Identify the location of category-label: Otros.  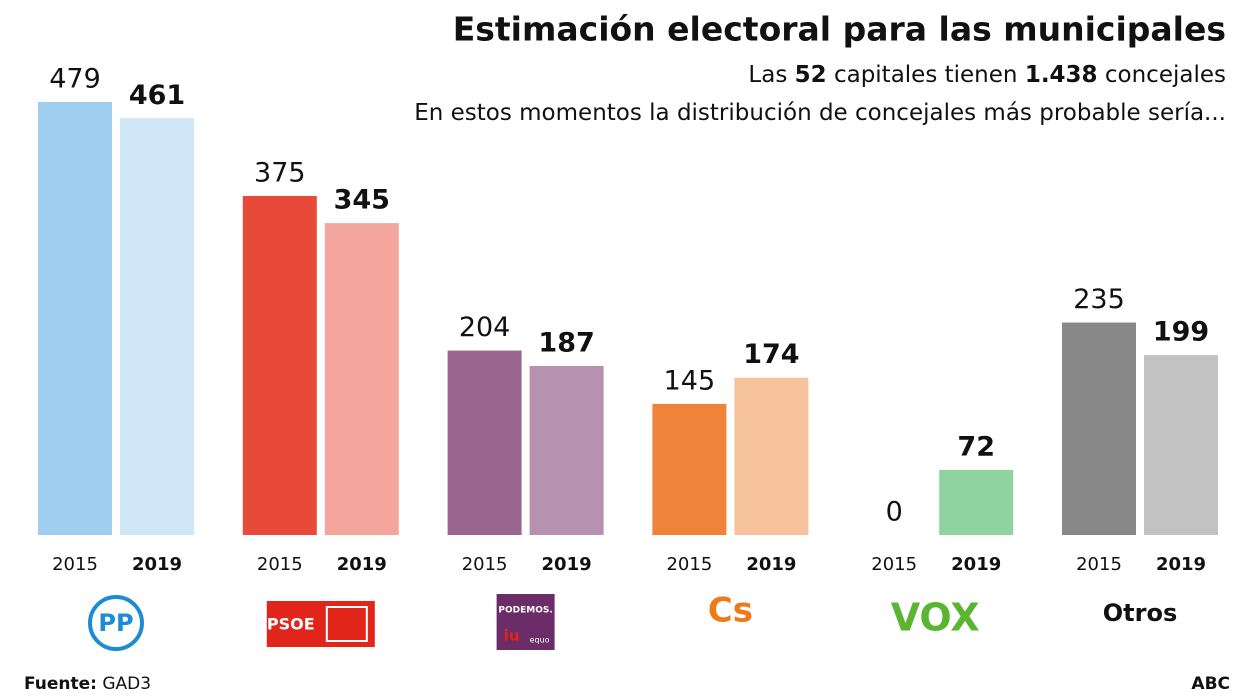
(1140, 613).